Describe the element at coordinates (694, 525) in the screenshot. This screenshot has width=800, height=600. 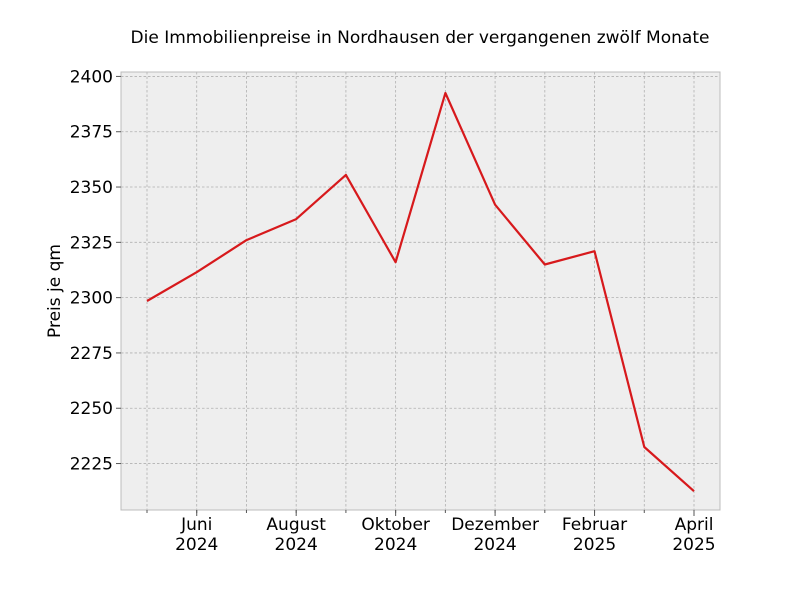
I see `x-tick-label-month: April` at that location.